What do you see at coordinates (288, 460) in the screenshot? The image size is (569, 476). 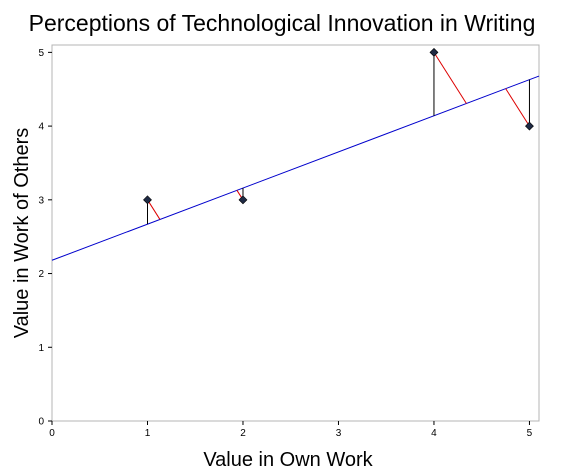 I see `x-axis-label: Value in Own Work` at bounding box center [288, 460].